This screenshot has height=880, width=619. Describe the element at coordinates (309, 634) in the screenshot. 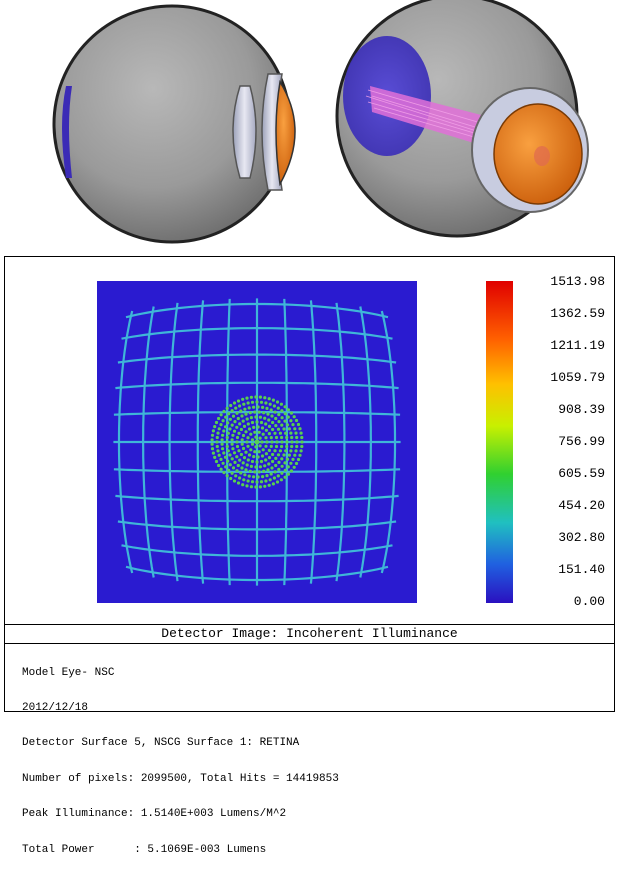

I see `plot-title-bar: Detector Image: Incoherent Illuminance` at that location.